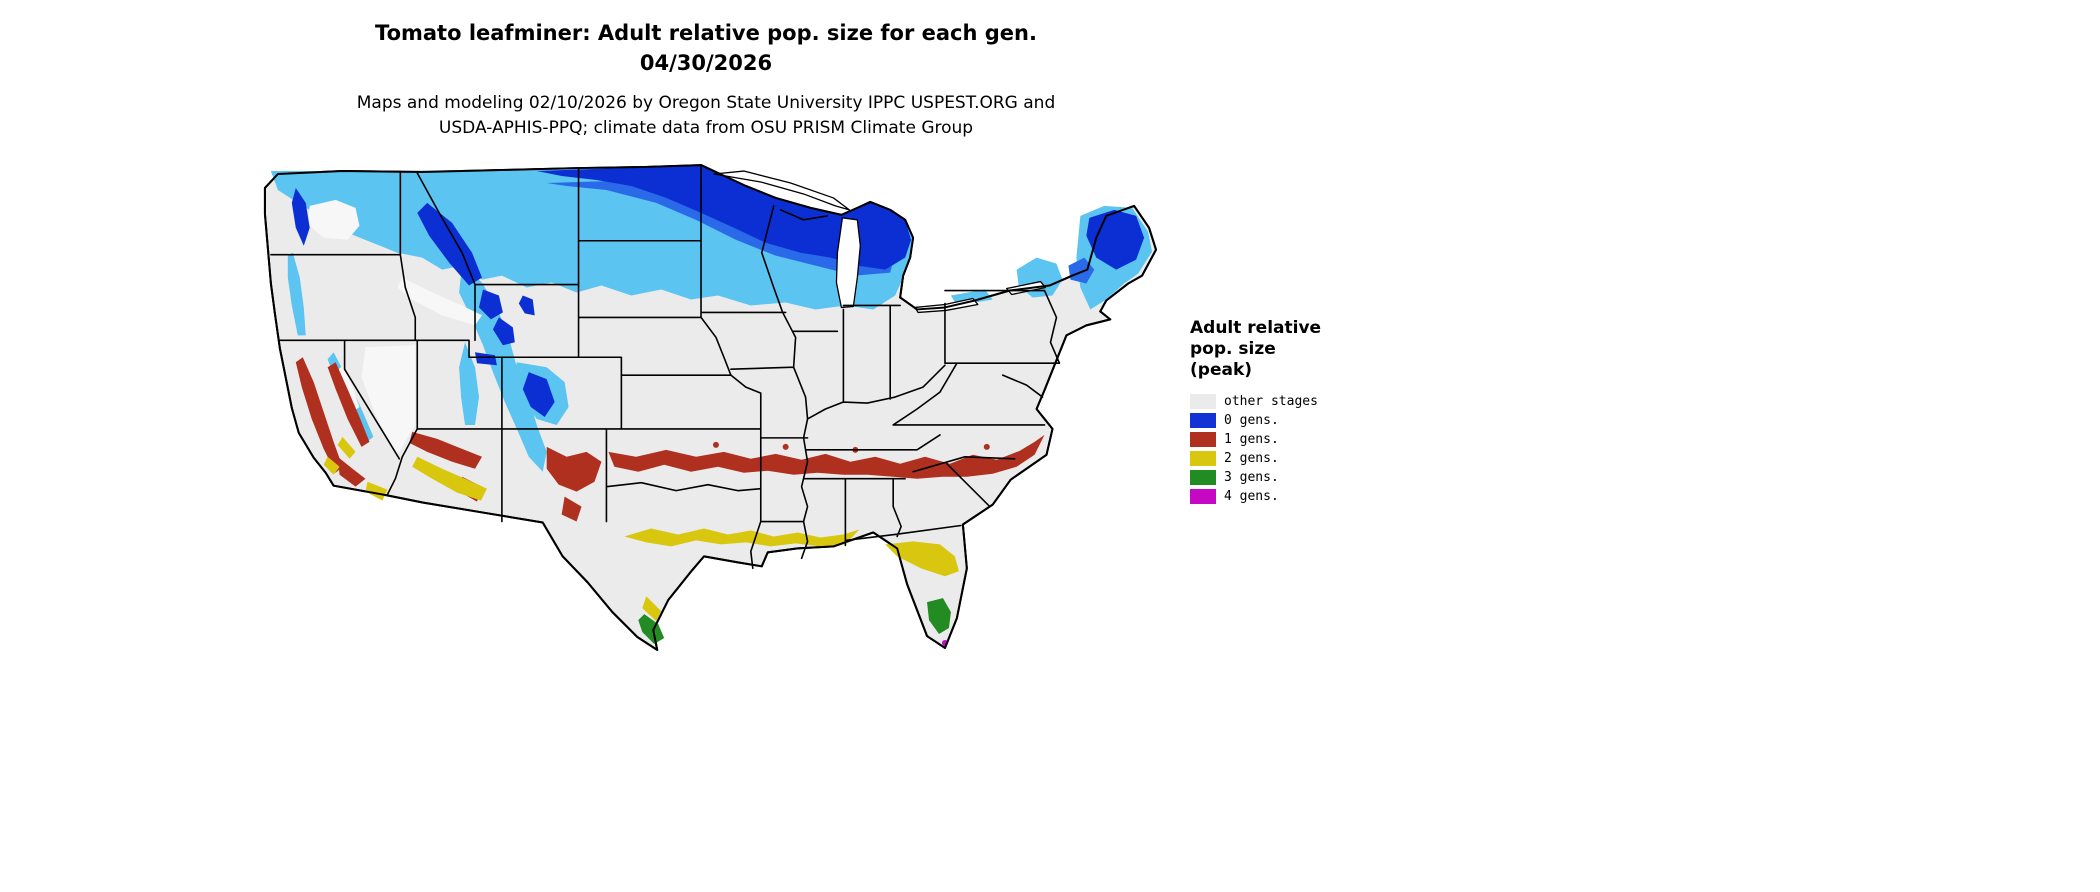  What do you see at coordinates (1256, 328) in the screenshot?
I see `legend-title-line1: Adult relative` at bounding box center [1256, 328].